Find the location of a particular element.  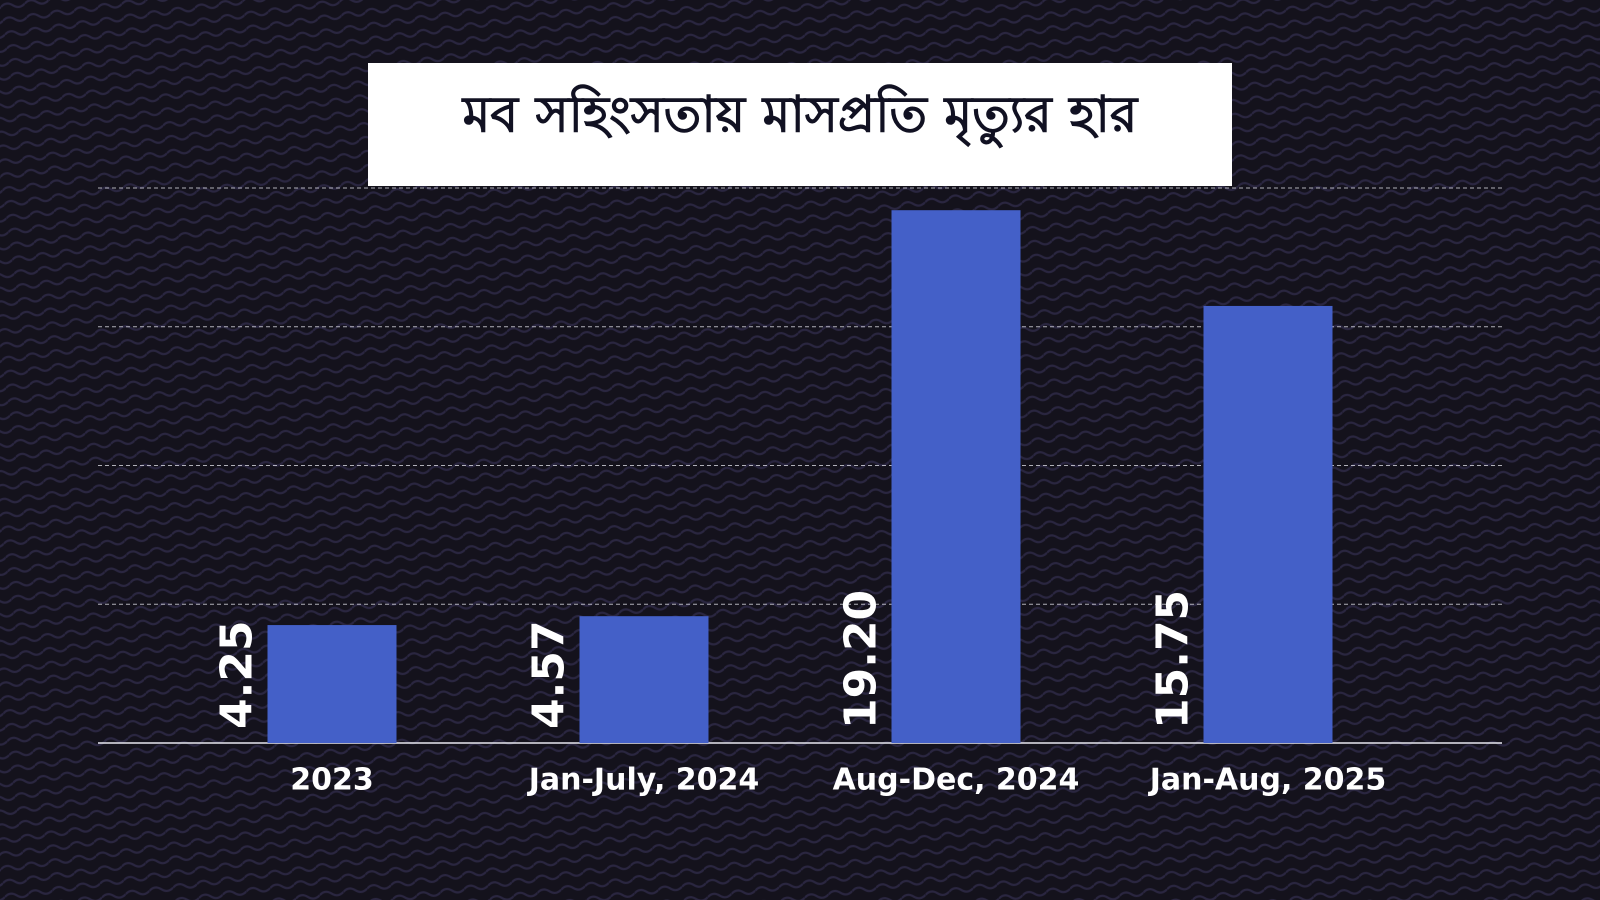

value-label: 4.57 is located at coordinates (549, 674).